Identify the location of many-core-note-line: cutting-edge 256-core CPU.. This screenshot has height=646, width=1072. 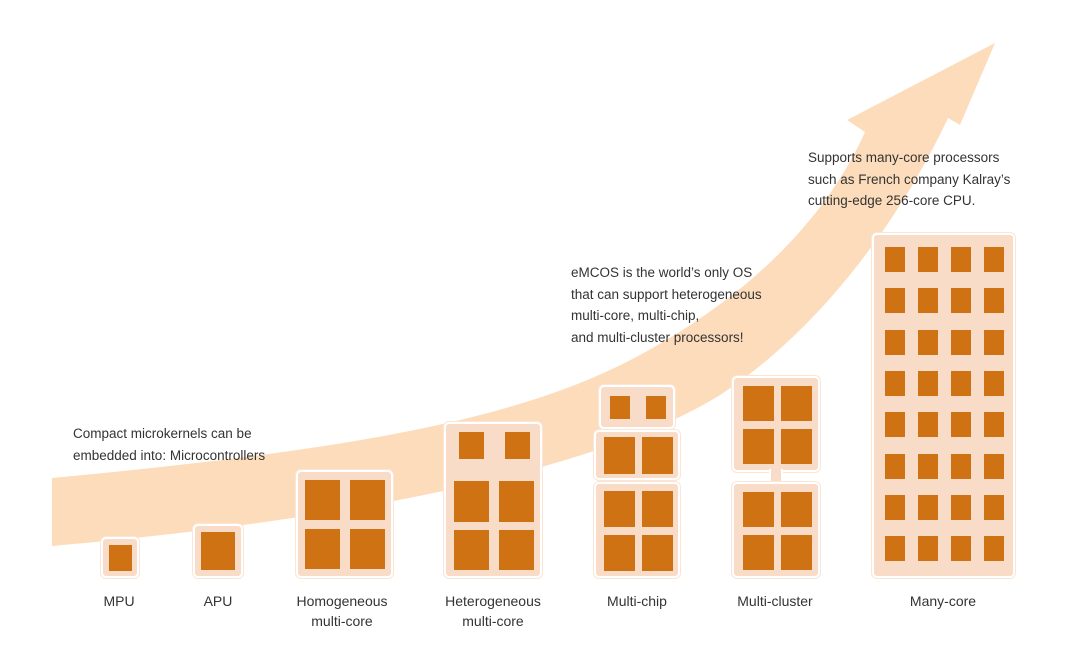
(892, 200).